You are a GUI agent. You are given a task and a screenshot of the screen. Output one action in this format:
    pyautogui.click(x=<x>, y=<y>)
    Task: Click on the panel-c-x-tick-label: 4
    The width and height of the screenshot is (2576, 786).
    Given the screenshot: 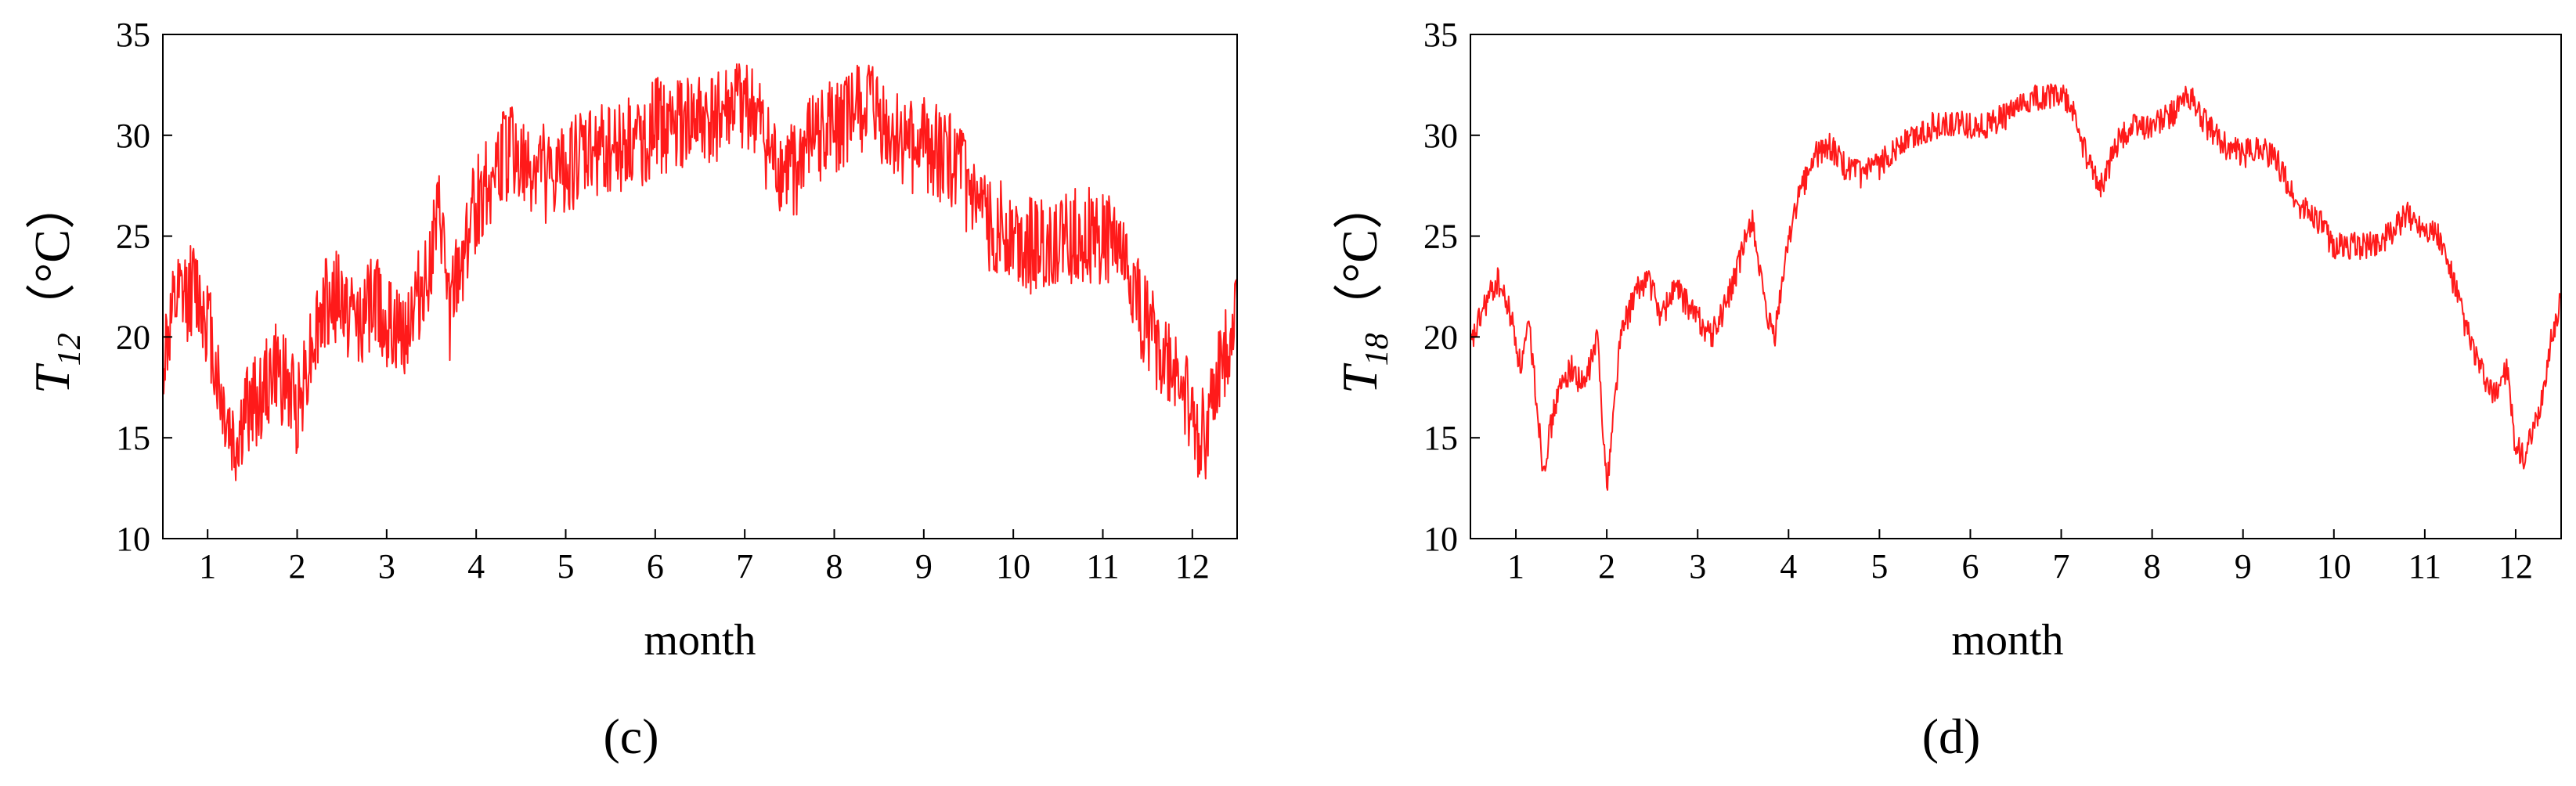 What is the action you would take?
    pyautogui.click(x=476, y=566)
    